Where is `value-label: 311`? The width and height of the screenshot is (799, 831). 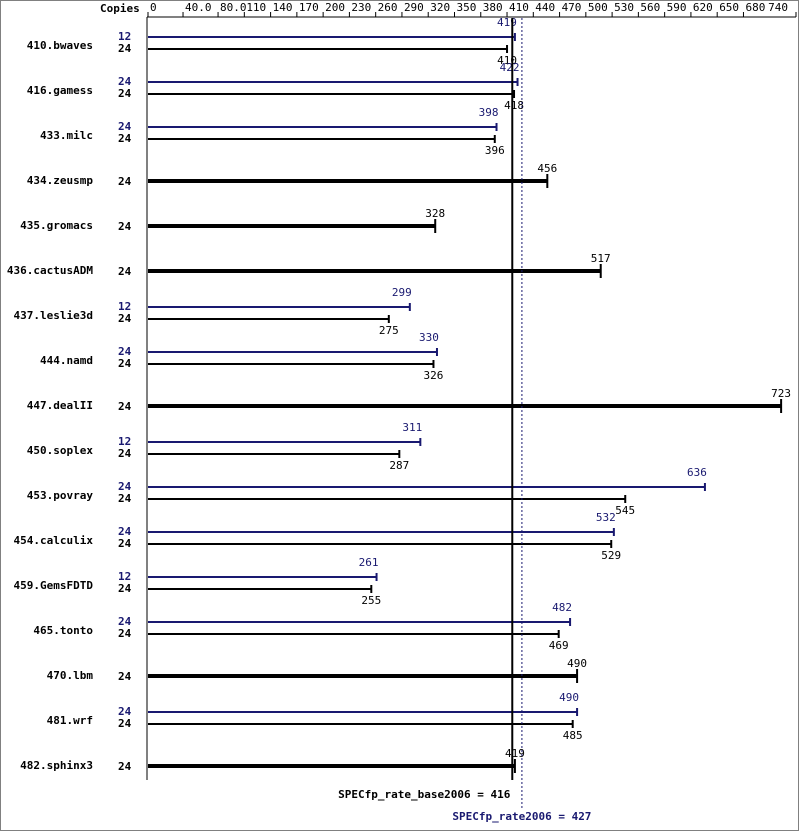
value-label: 311 is located at coordinates (412, 427).